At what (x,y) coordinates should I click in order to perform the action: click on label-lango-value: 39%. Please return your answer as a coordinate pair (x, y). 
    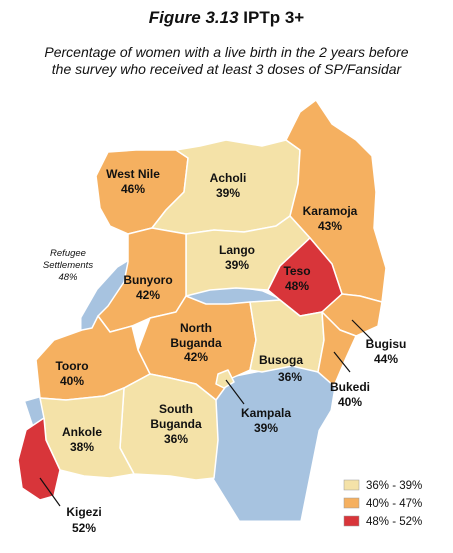
    Looking at the image, I should click on (237, 265).